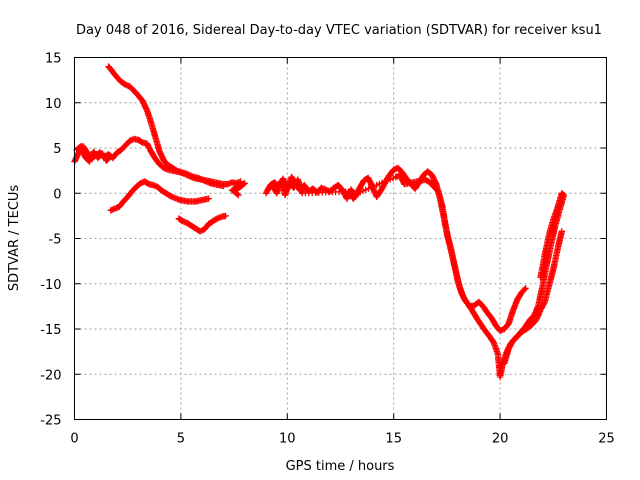  Describe the element at coordinates (50, 421) in the screenshot. I see `y-tick-label: -25` at that location.